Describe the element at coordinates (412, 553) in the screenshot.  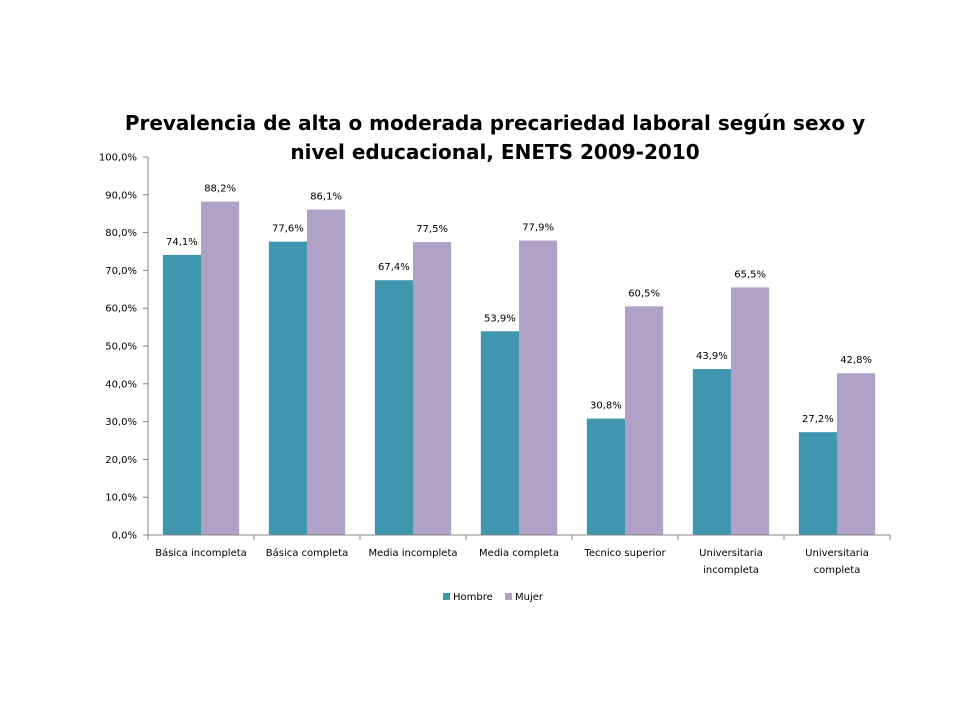
I see `category-label: Media incompleta` at that location.